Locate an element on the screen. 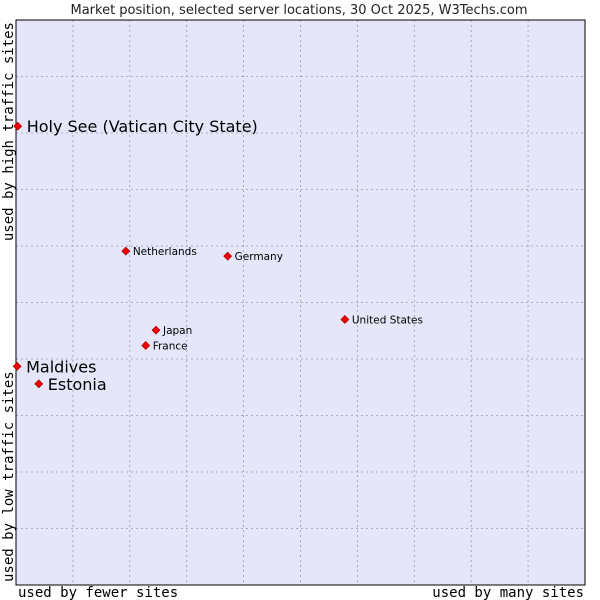 Image resolution: width=600 pixels, height=600 pixels. point-label-france: France is located at coordinates (170, 346).